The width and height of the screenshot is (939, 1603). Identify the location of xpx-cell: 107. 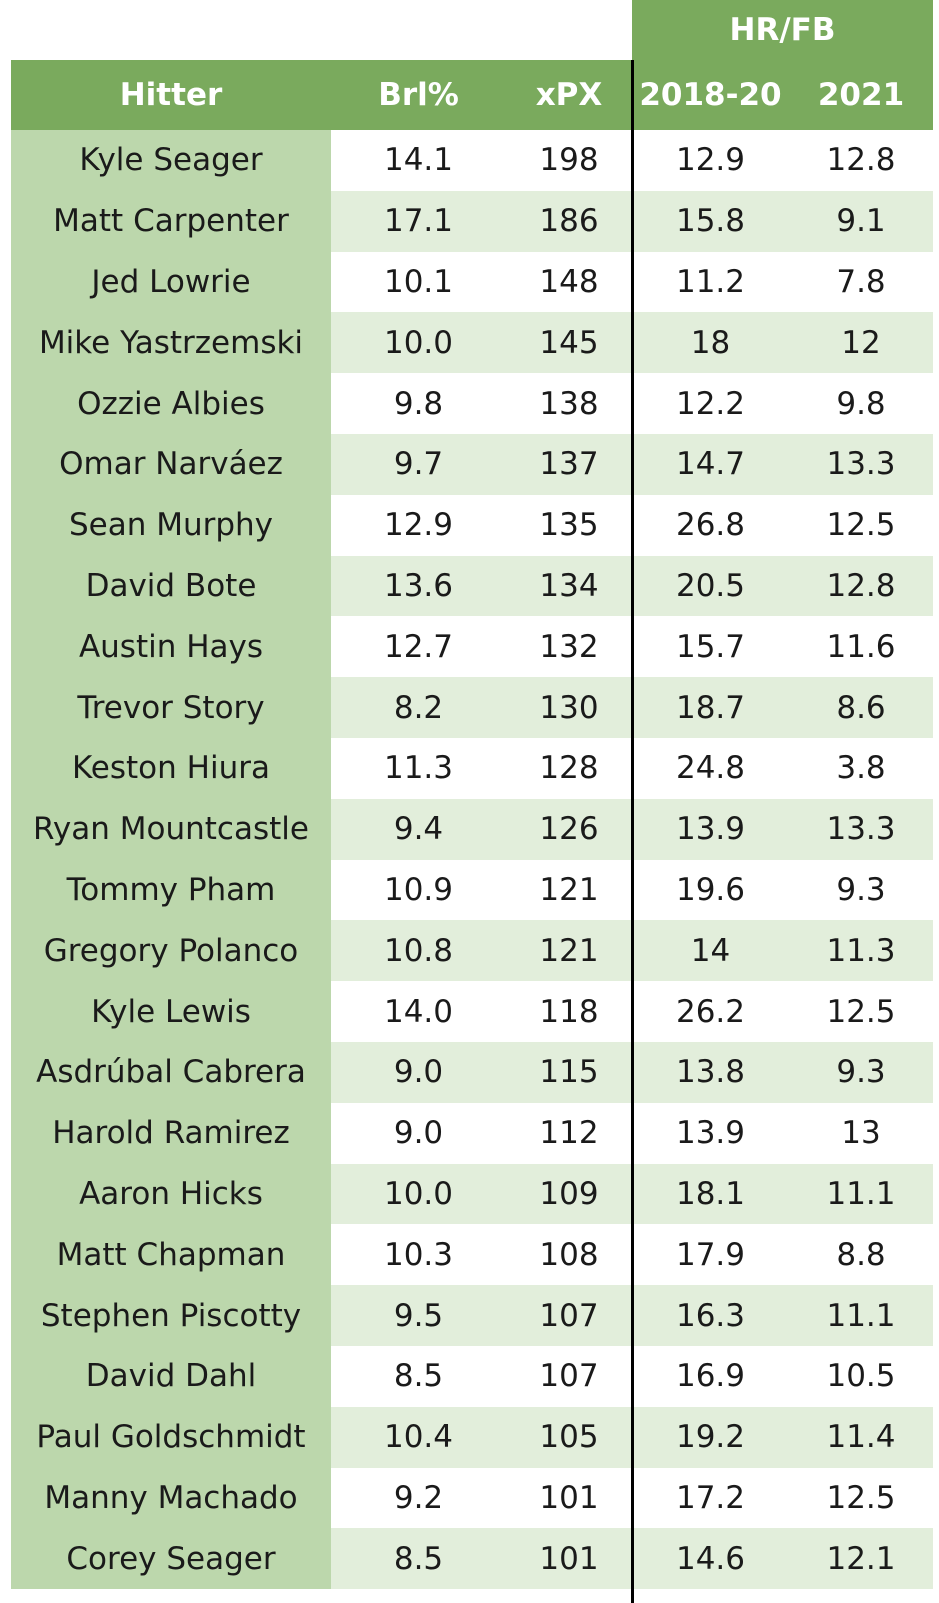
(569, 1315).